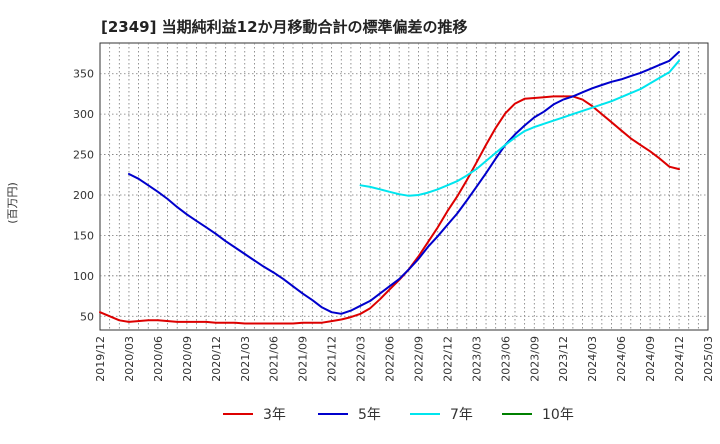 Image resolution: width=720 pixels, height=444 pixels. What do you see at coordinates (129, 359) in the screenshot?
I see `x-tick-label: 2020/03` at bounding box center [129, 359].